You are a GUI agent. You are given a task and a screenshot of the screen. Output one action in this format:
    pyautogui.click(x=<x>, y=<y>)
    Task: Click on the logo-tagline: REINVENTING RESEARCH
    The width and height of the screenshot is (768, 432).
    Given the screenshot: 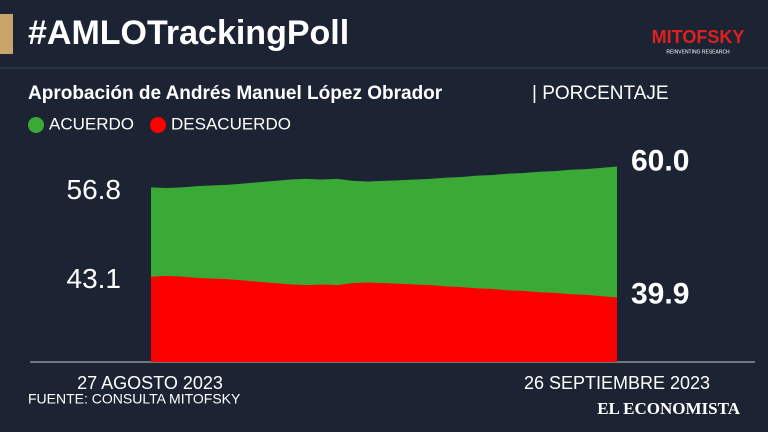 What is the action you would take?
    pyautogui.click(x=698, y=52)
    